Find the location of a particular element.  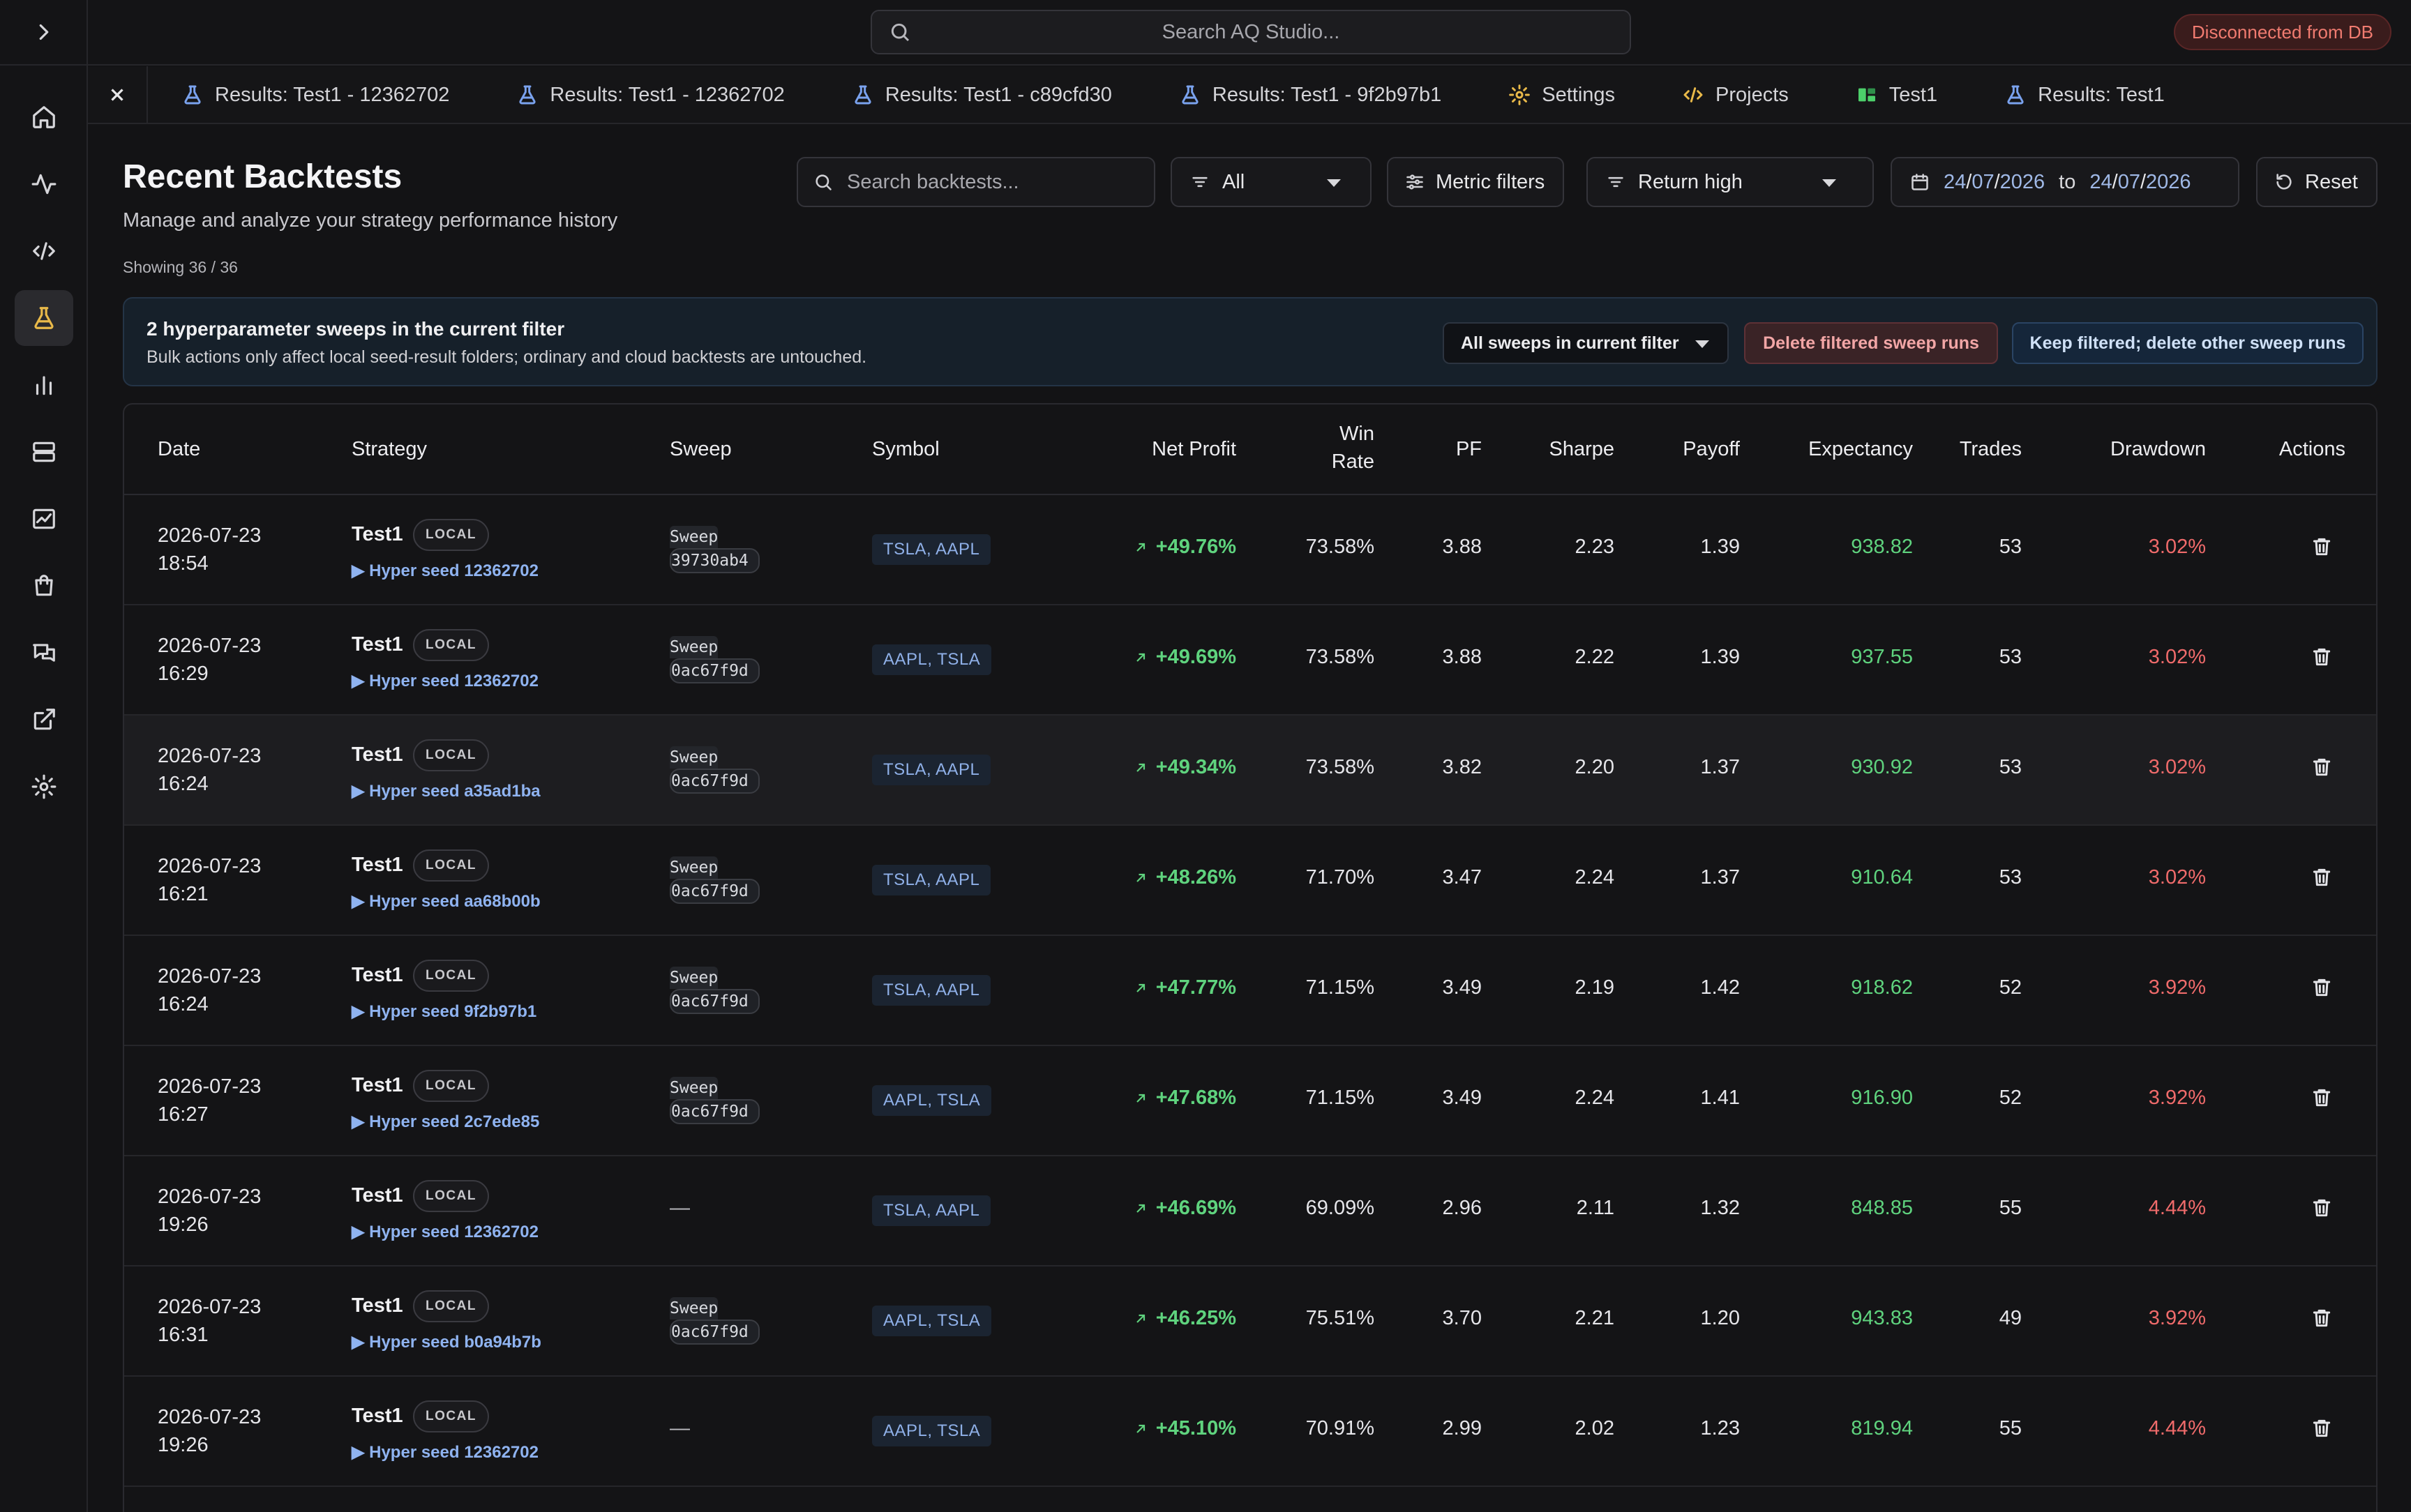

row-win-rate: 71.70% is located at coordinates (1339, 877).